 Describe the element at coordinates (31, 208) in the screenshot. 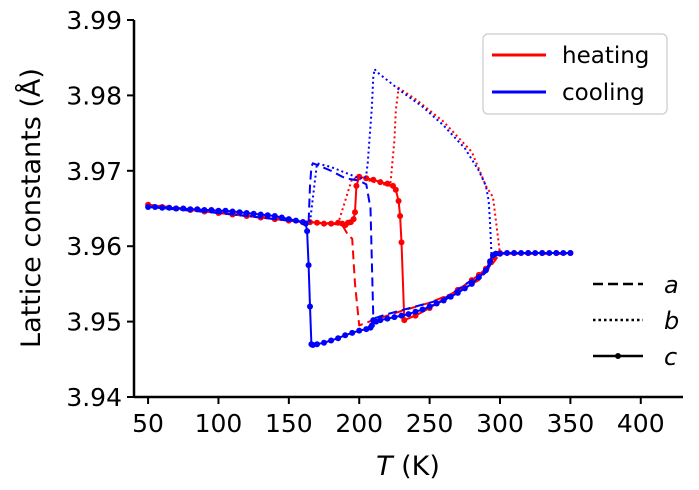

I see `y-axis-label: Lattice constants (Å)` at that location.